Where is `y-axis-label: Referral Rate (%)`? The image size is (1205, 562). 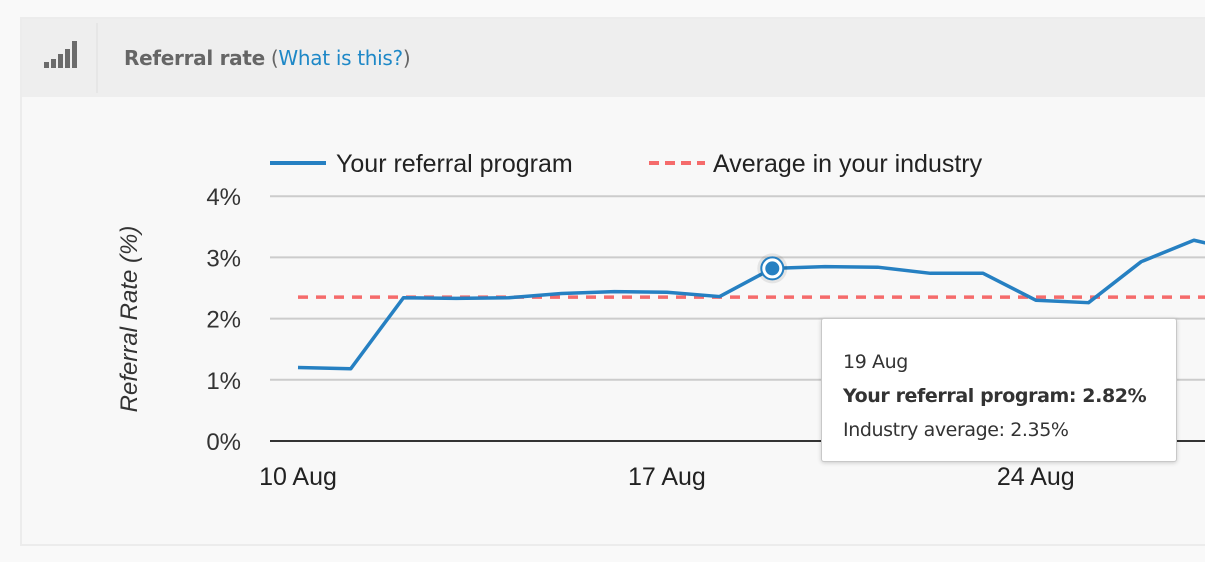
y-axis-label: Referral Rate (%) is located at coordinates (129, 319).